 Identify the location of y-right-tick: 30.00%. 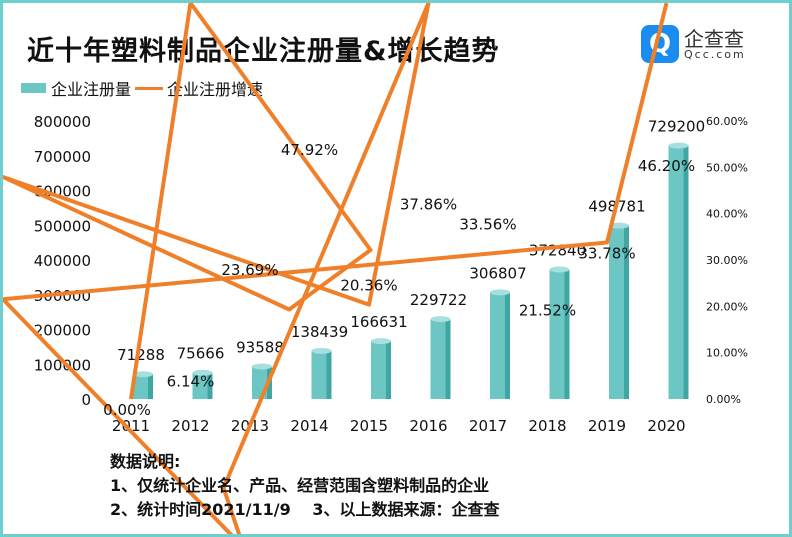
(727, 260).